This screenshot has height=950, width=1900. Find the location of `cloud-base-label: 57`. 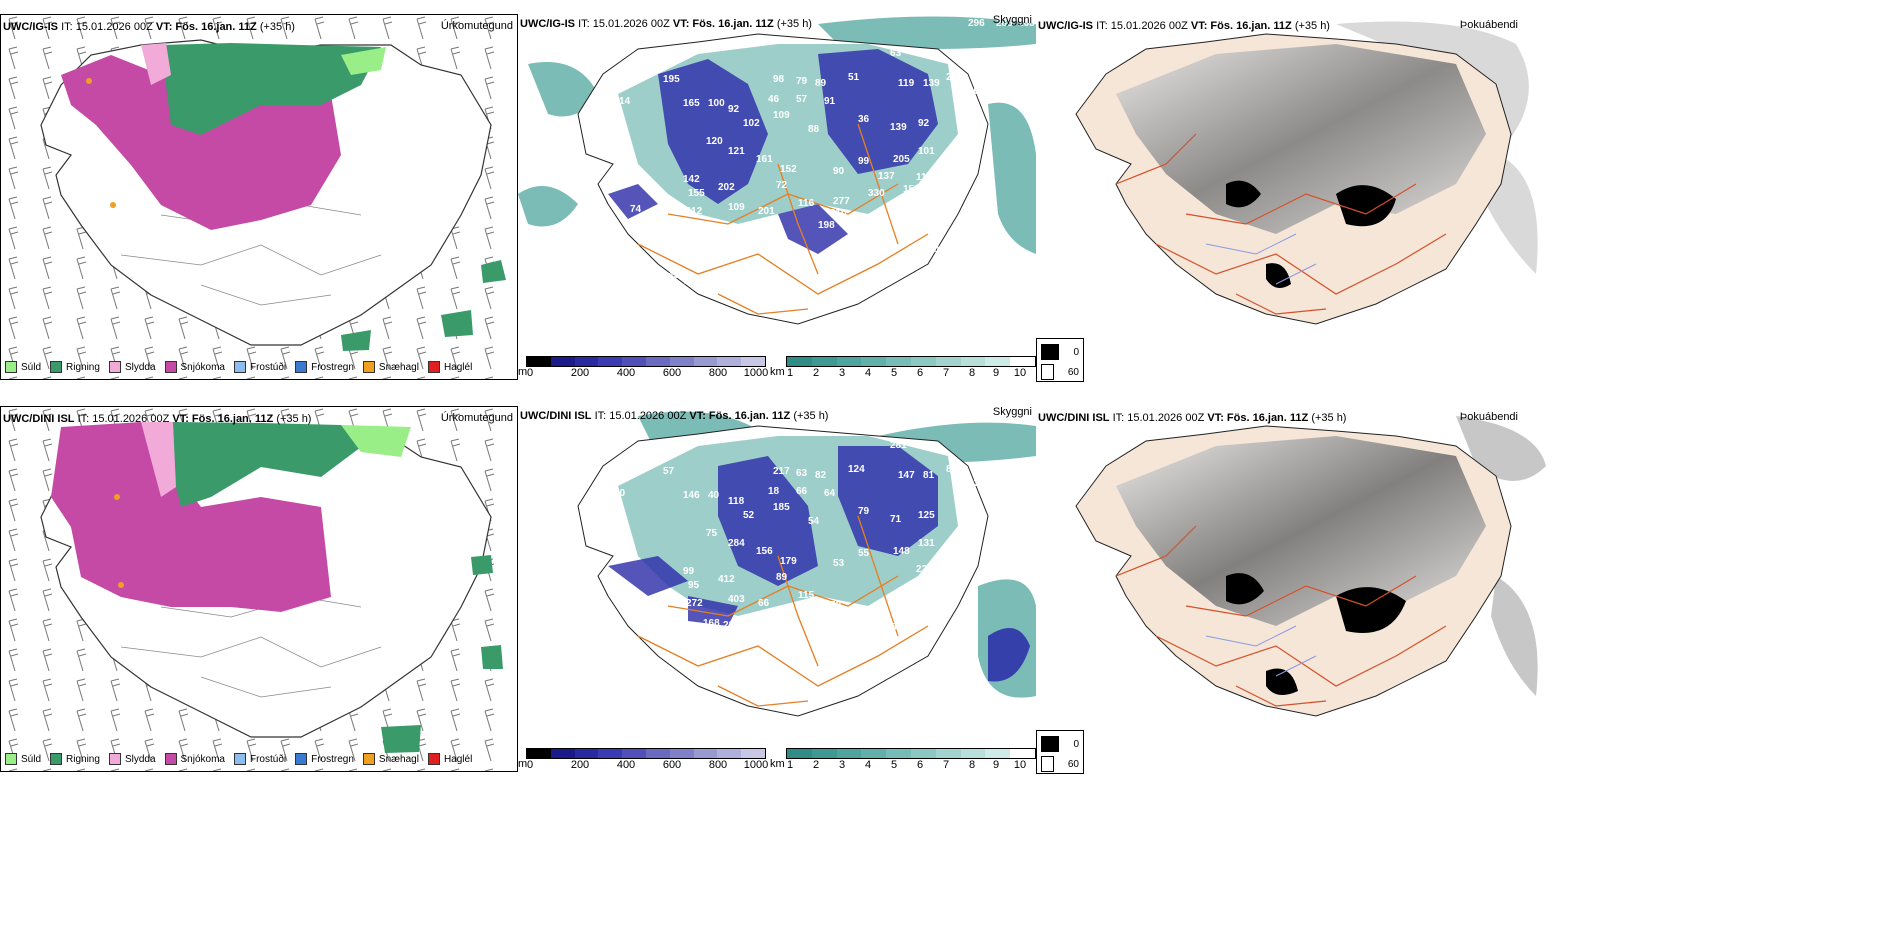

cloud-base-label: 57 is located at coordinates (802, 99).